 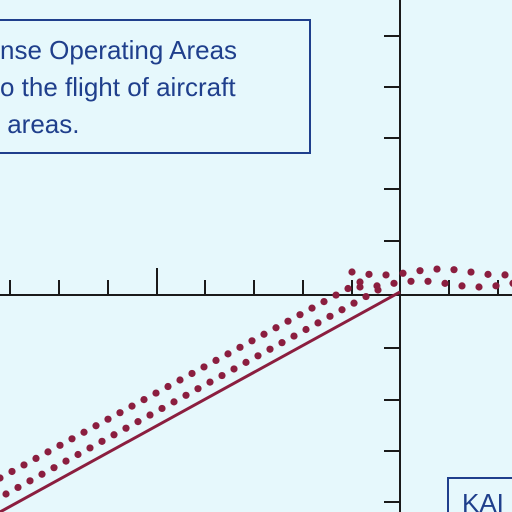 What do you see at coordinates (40, 124) in the screenshot?
I see `note-line-3: areas.` at bounding box center [40, 124].